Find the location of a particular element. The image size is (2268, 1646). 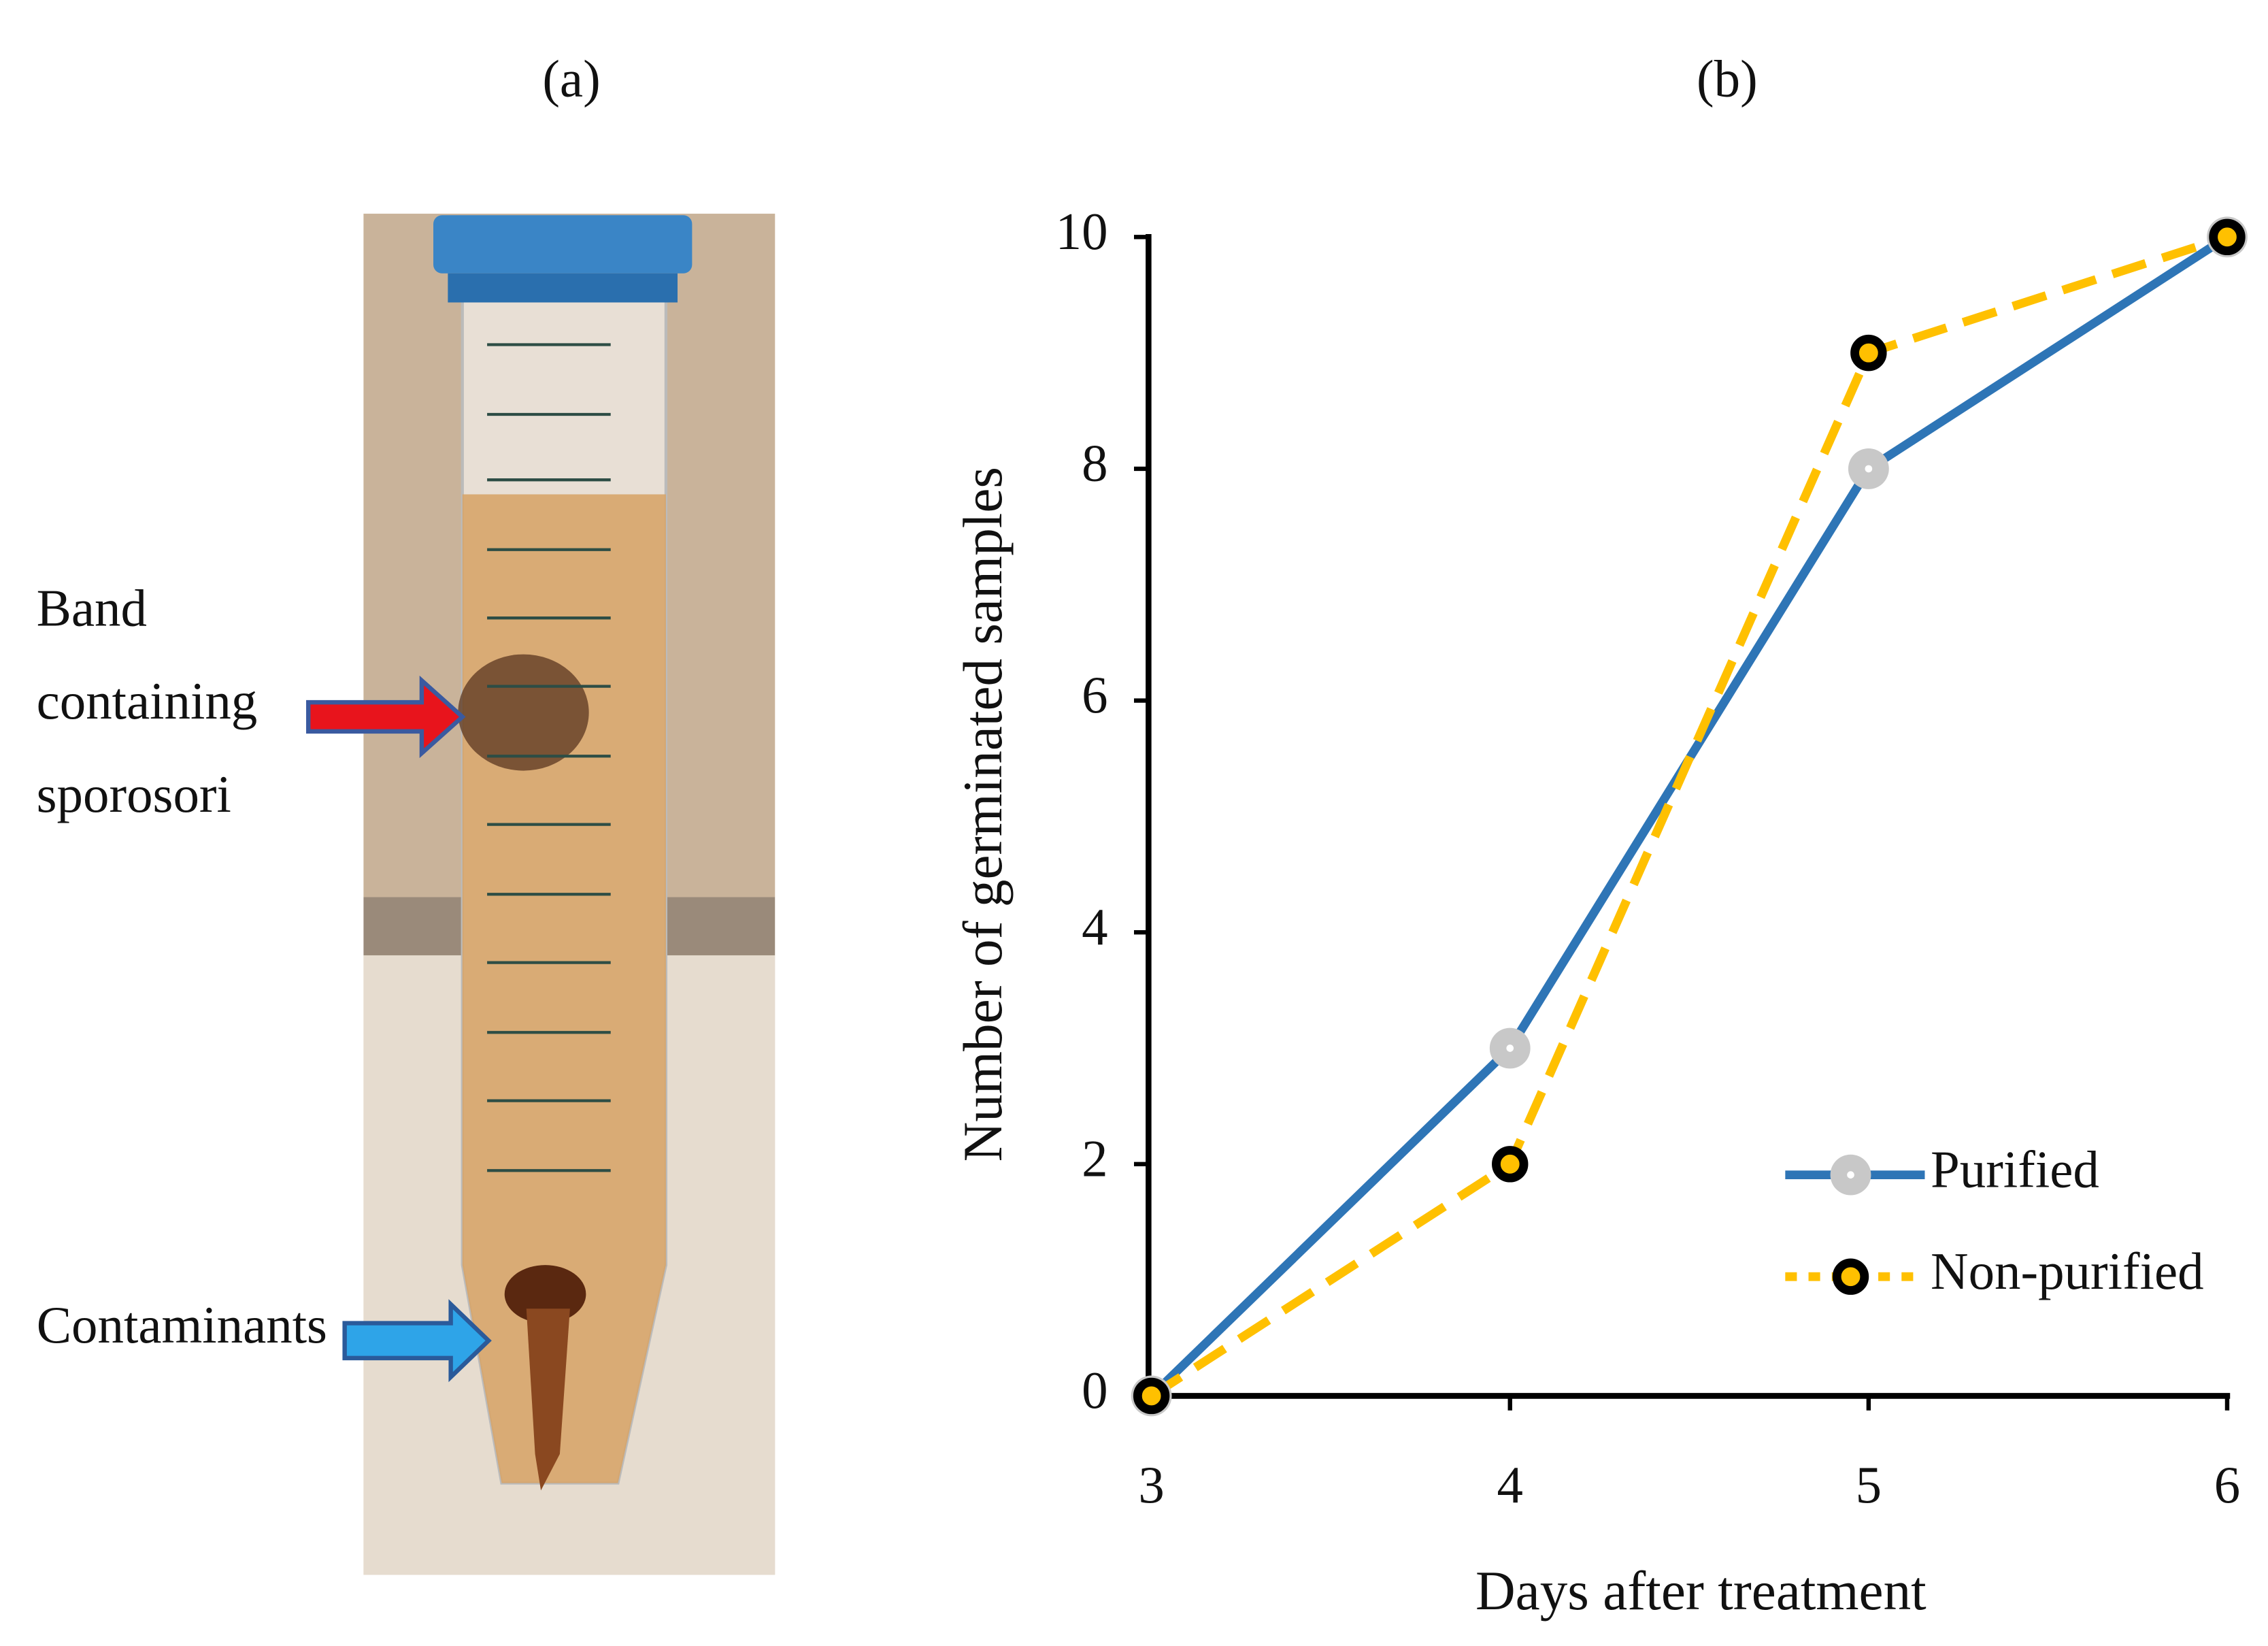

legend-label: Non-purified is located at coordinates (2067, 1271).